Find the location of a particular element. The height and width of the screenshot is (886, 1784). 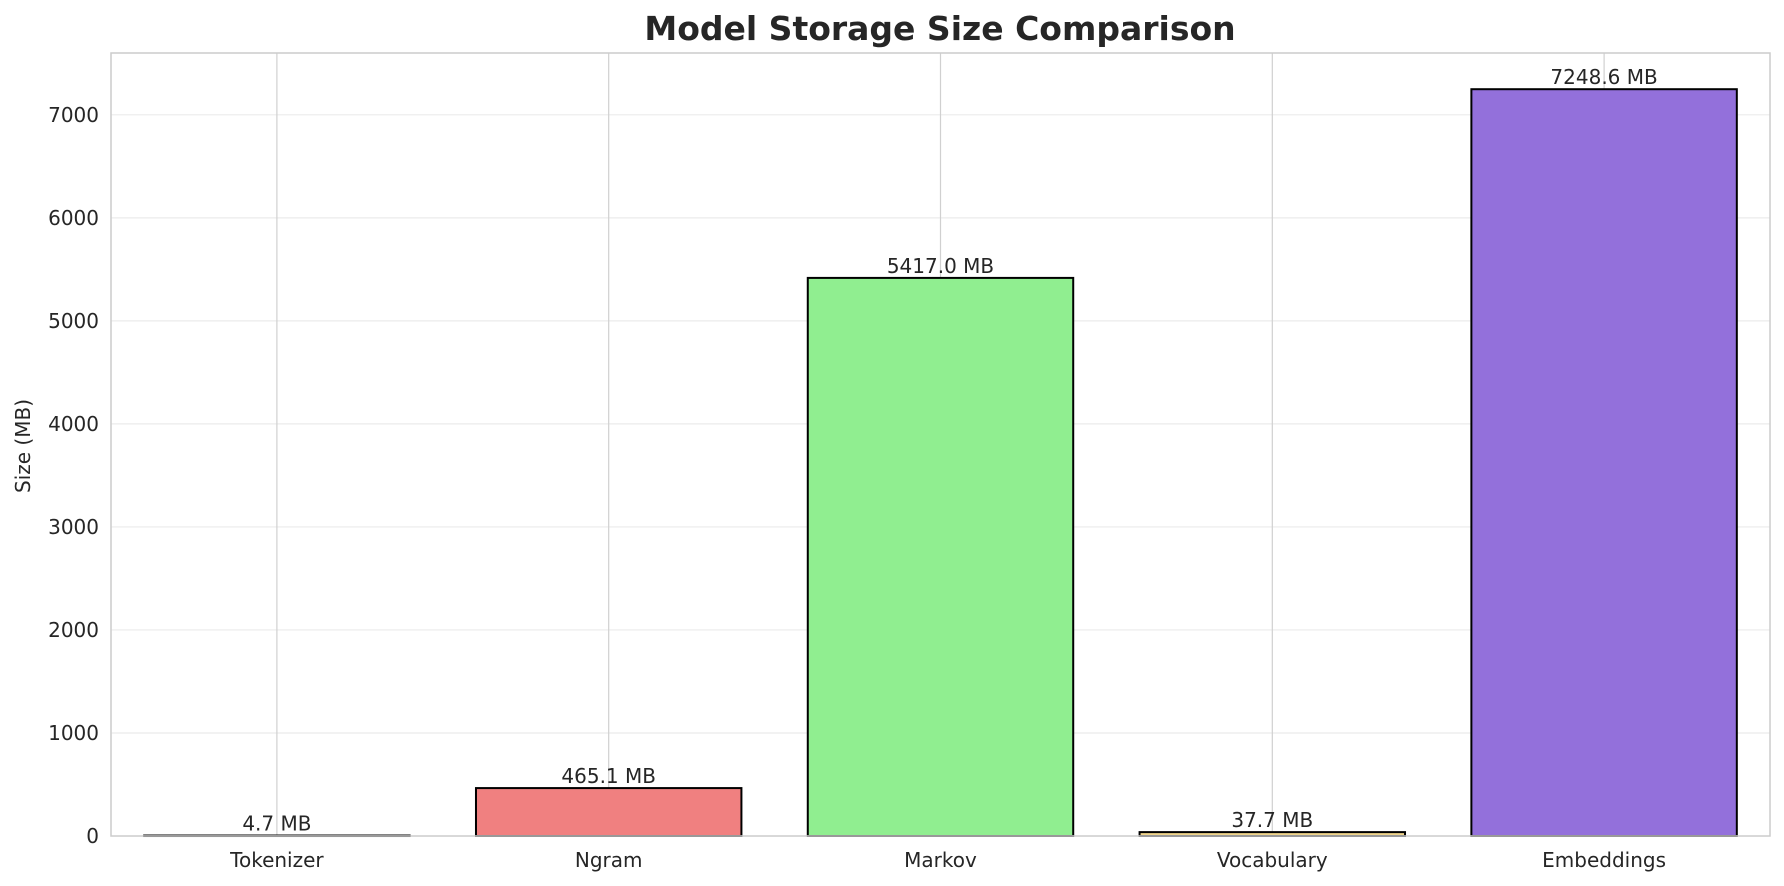

data-label: 37.7 MB is located at coordinates (1272, 820).